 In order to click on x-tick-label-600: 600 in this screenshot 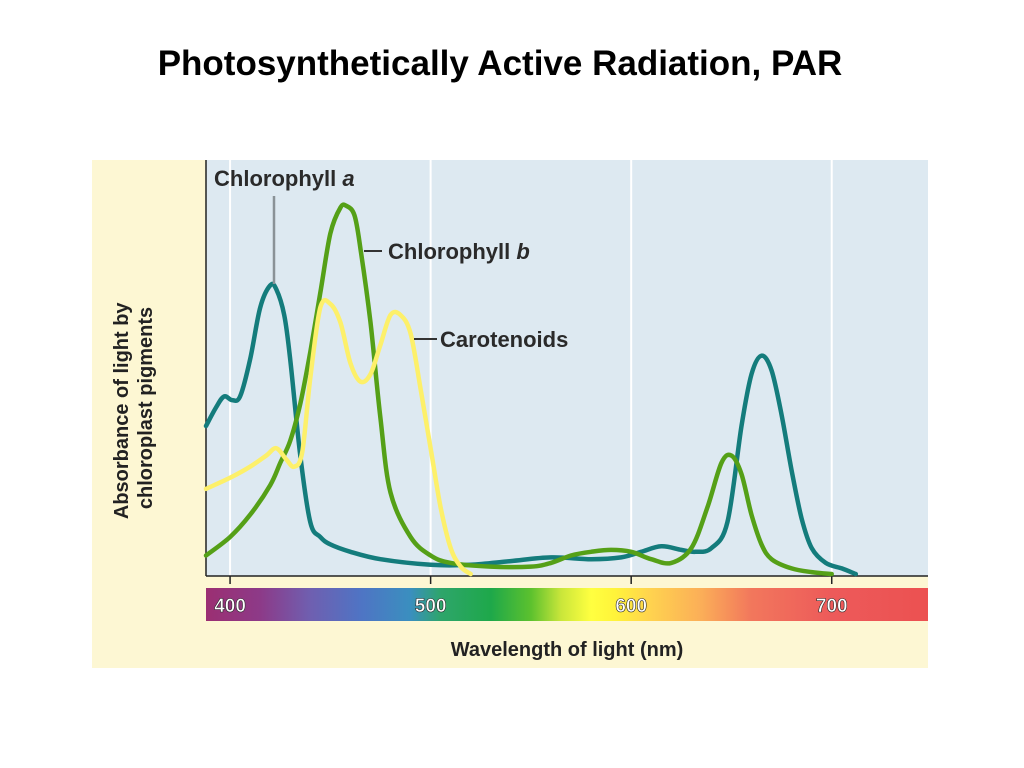, I will do `click(631, 606)`.